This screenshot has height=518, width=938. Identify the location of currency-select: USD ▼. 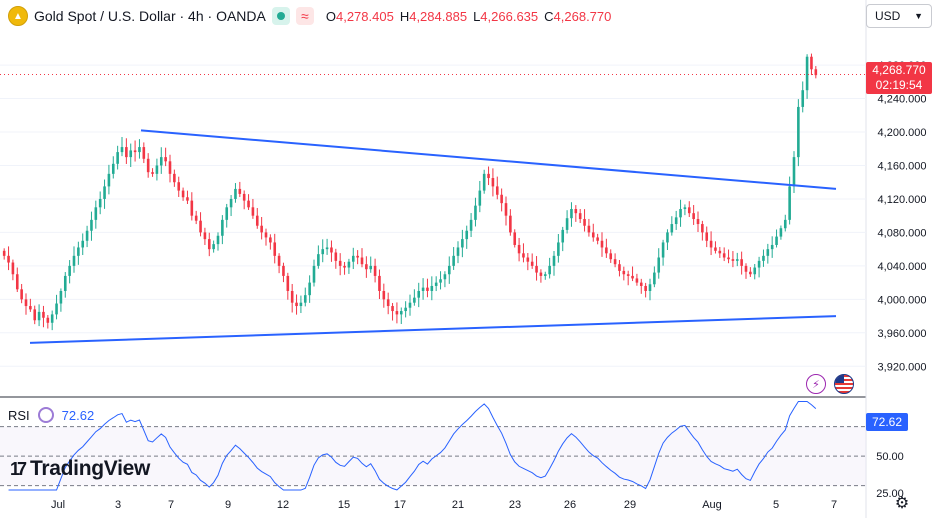
(899, 16).